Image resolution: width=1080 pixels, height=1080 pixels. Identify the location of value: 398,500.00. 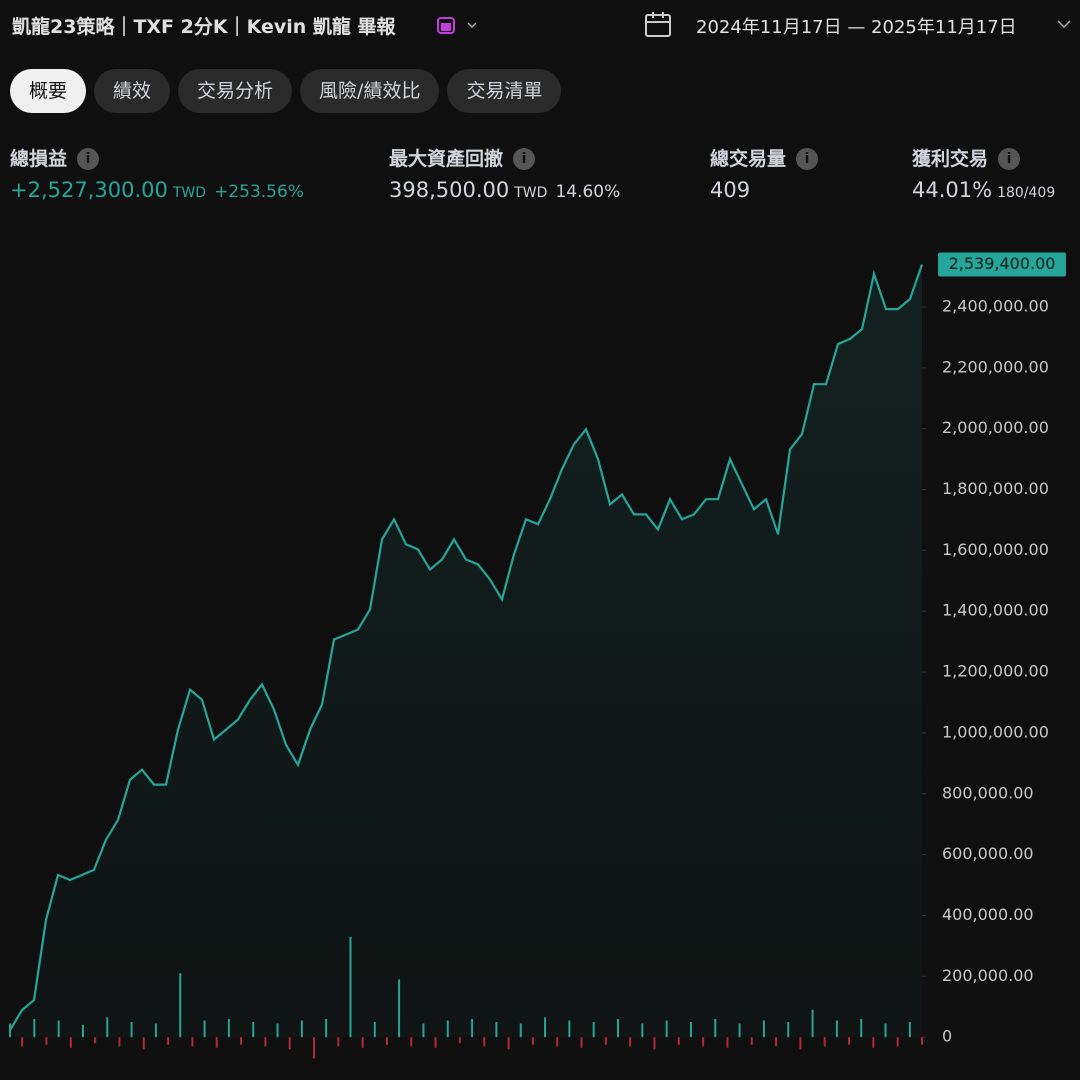
(449, 190).